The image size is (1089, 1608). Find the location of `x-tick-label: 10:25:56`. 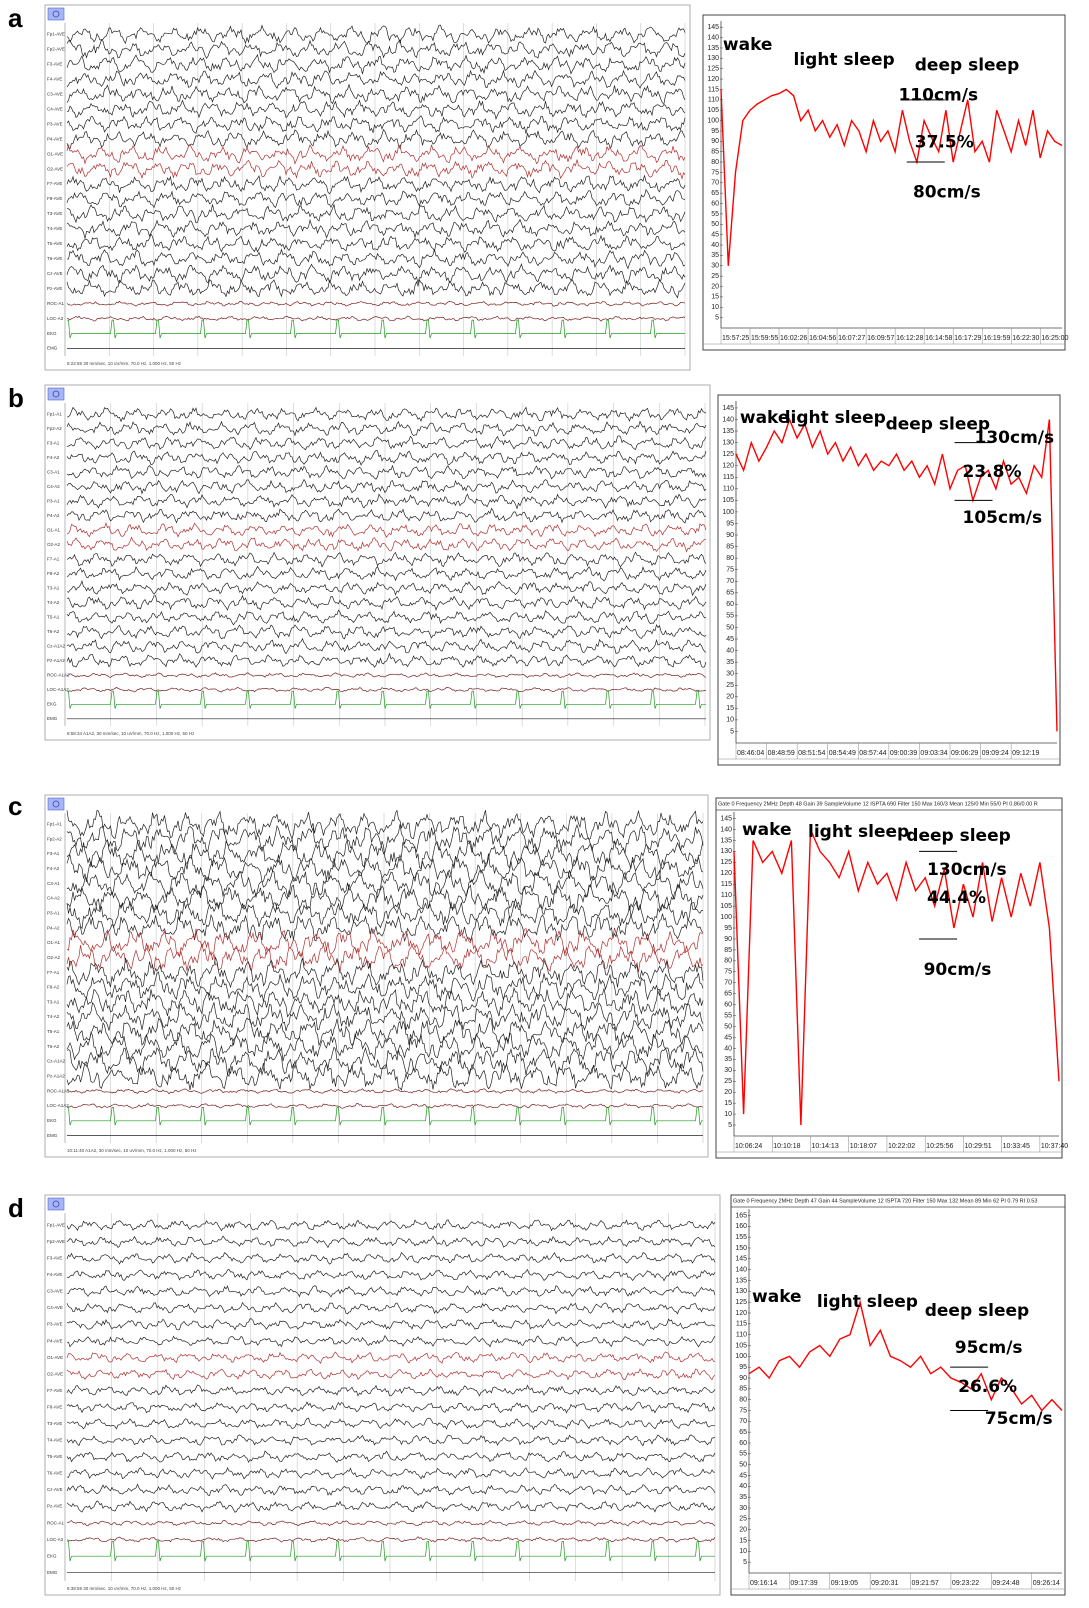

x-tick-label: 10:25:56 is located at coordinates (939, 1146).